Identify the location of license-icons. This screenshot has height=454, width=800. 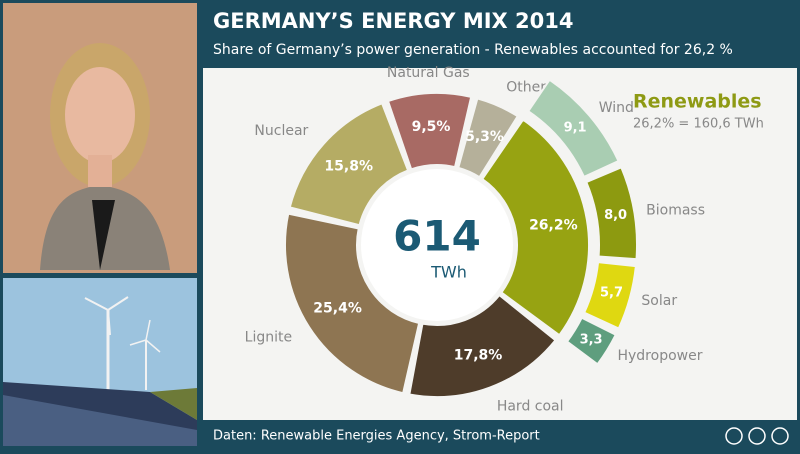
(757, 436).